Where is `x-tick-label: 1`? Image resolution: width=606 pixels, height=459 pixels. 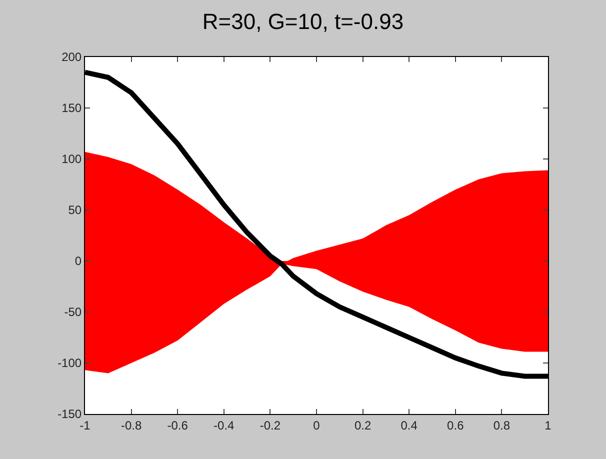 x-tick-label: 1 is located at coordinates (548, 425).